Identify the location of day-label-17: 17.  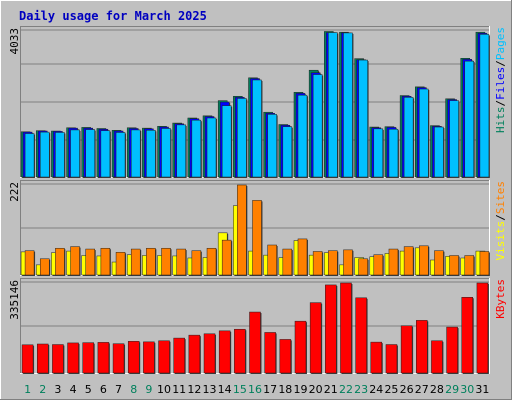
(270, 389).